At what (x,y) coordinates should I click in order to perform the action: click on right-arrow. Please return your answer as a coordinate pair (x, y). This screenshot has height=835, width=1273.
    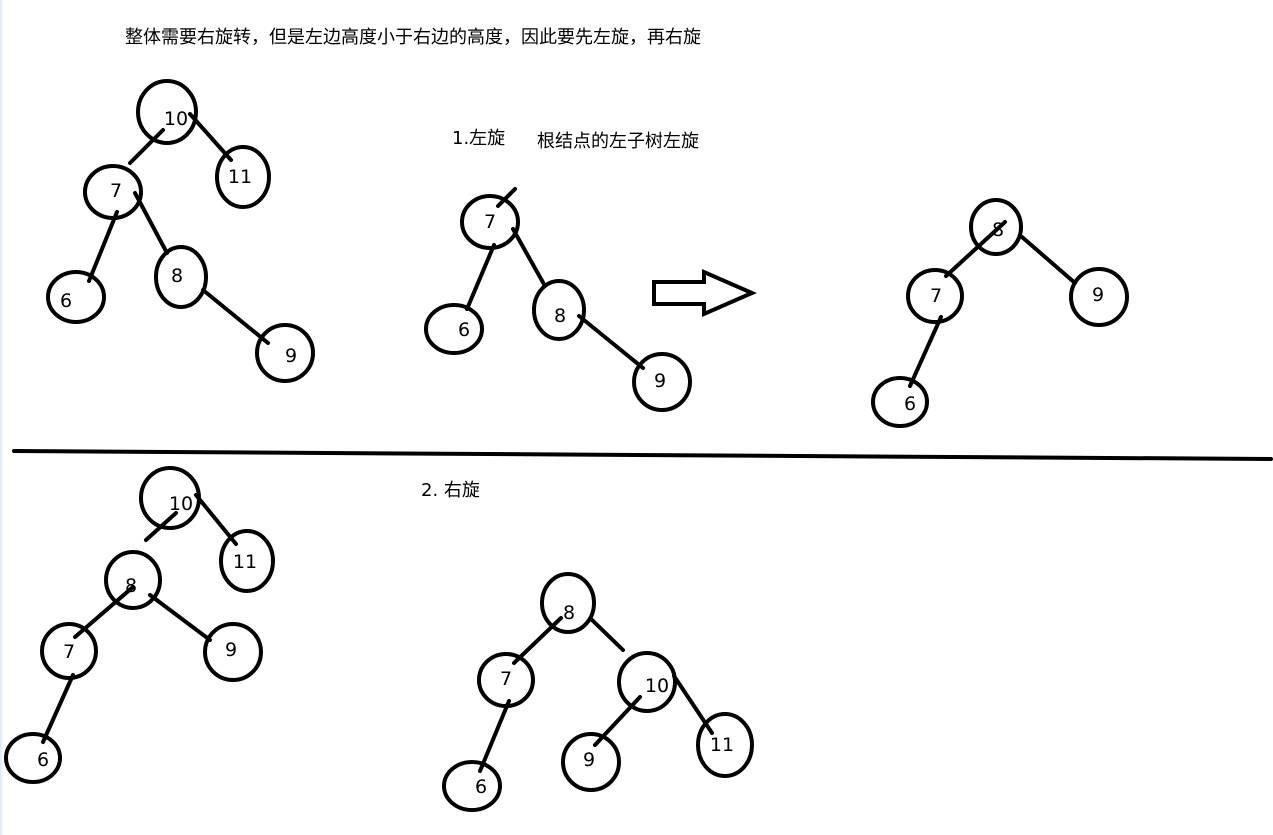
    Looking at the image, I should click on (704, 293).